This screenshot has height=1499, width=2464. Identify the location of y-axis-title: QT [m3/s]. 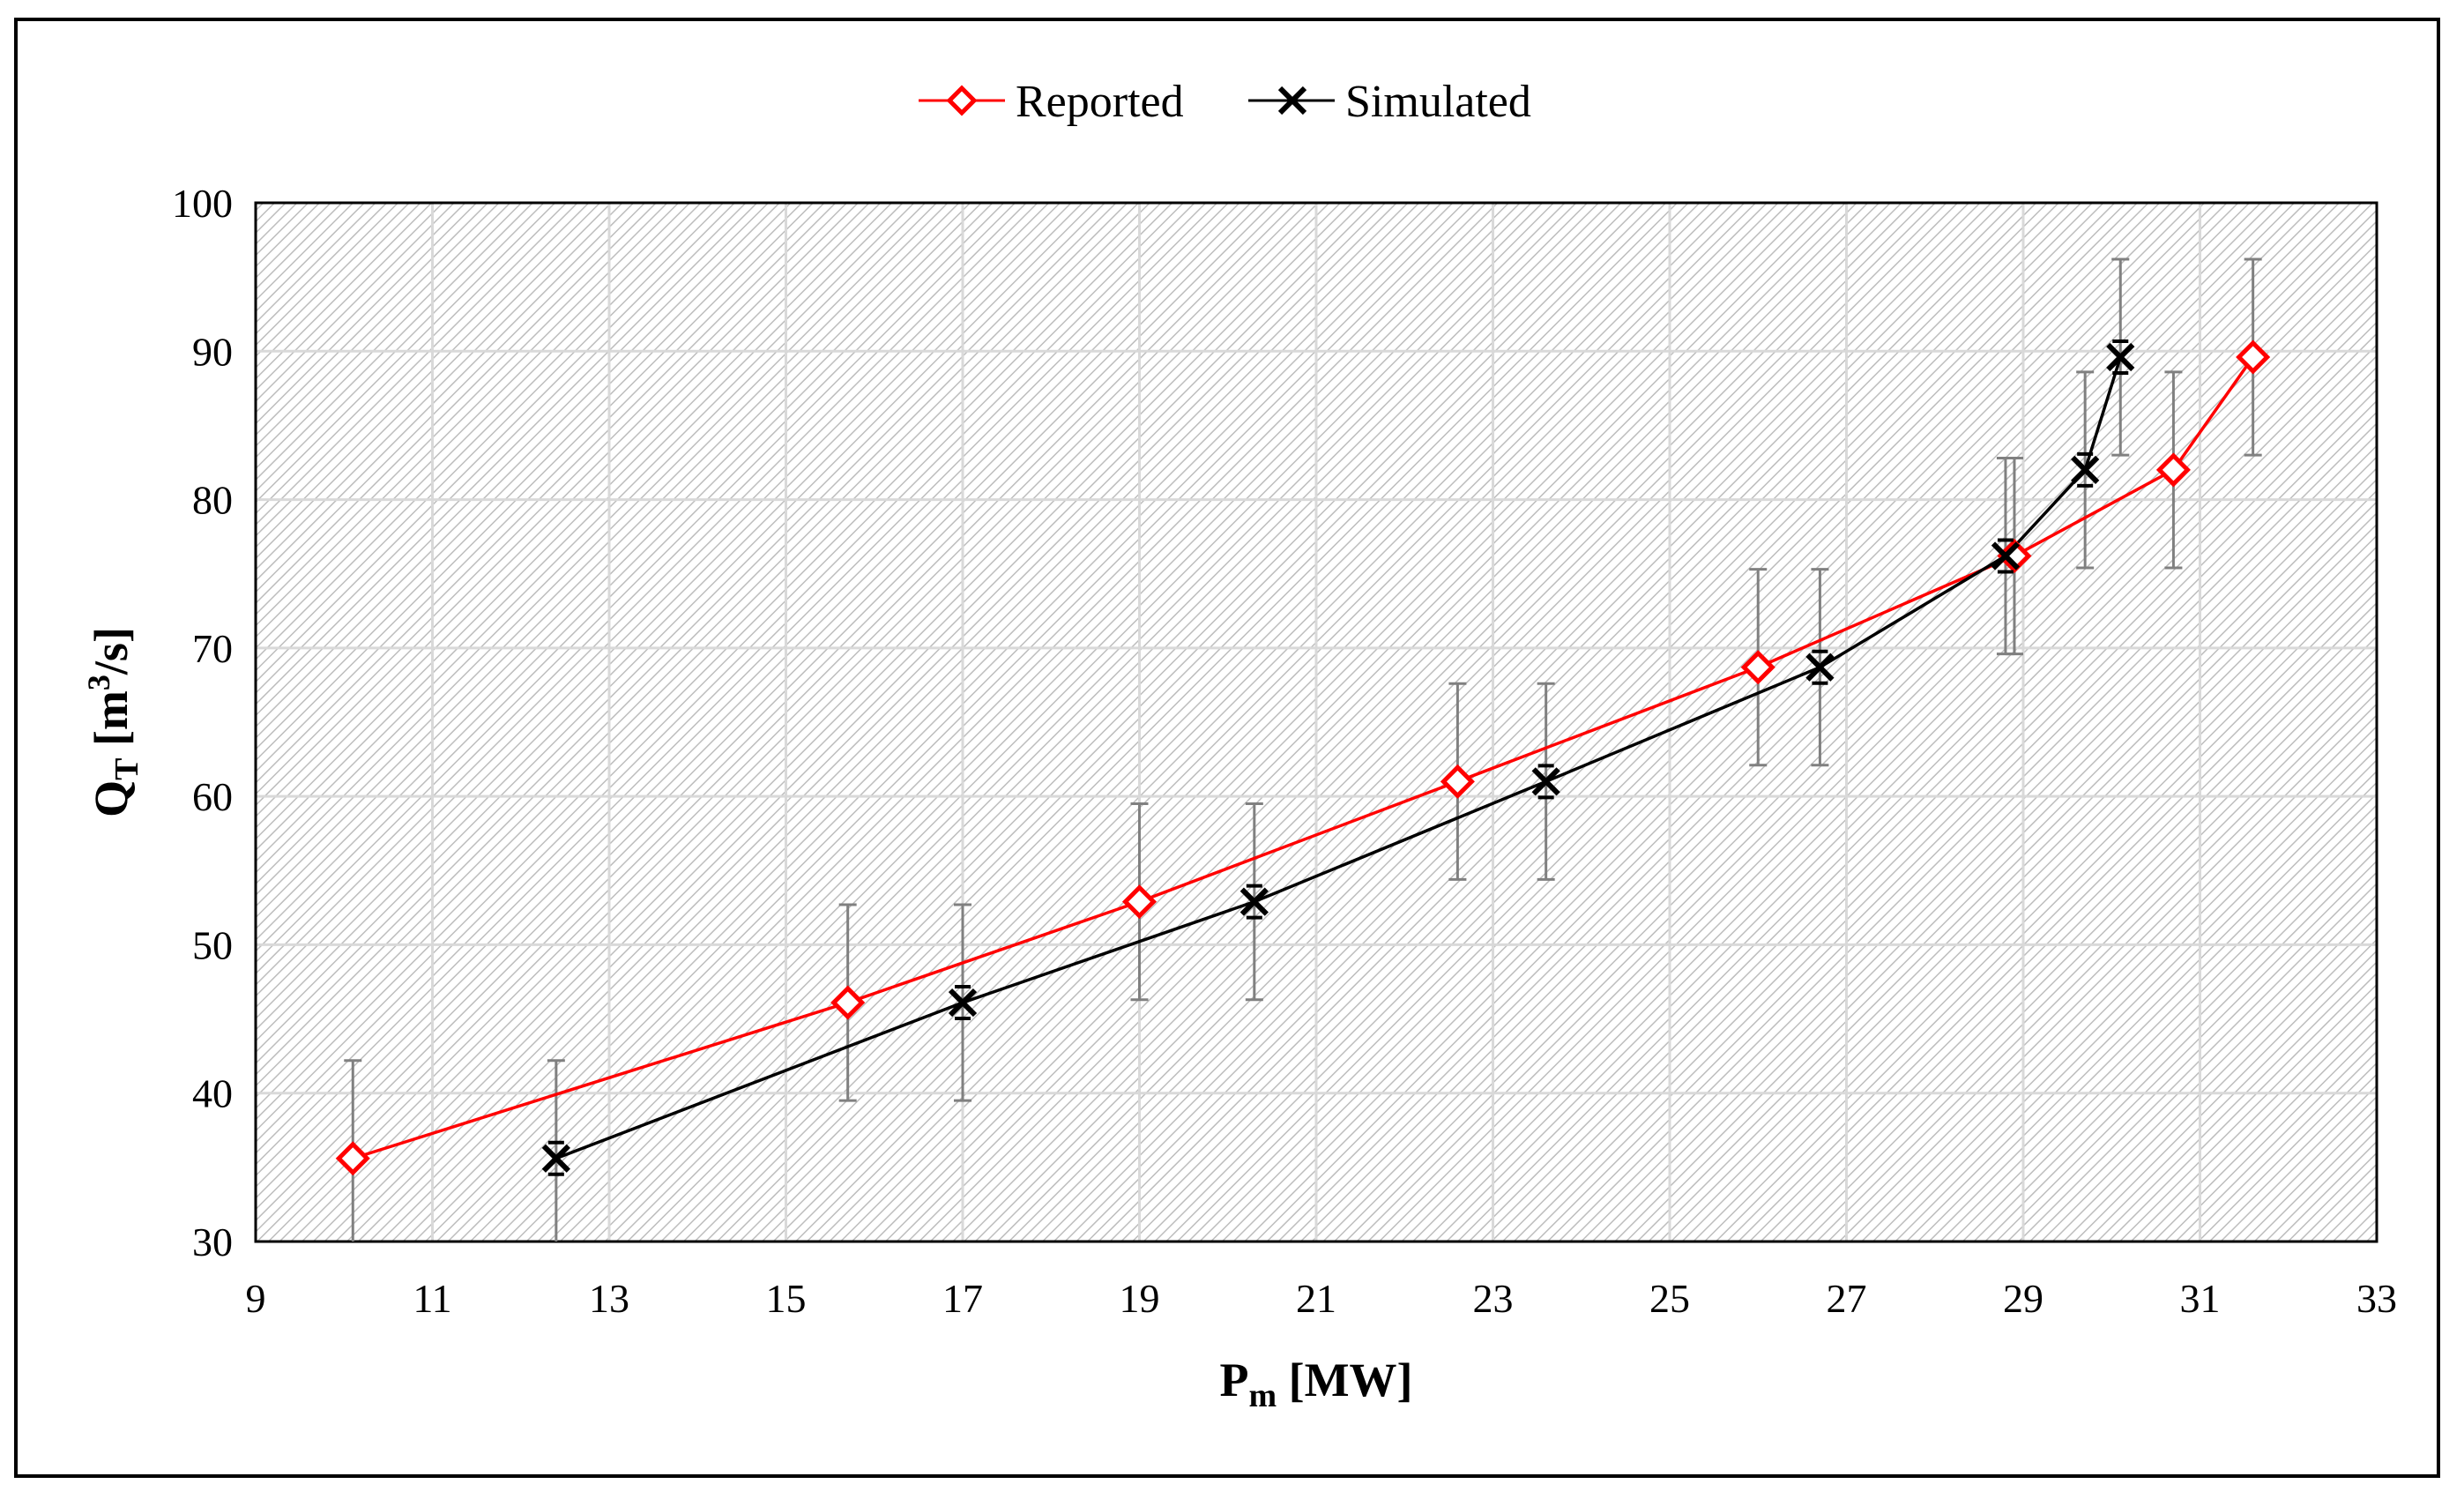
(113, 722).